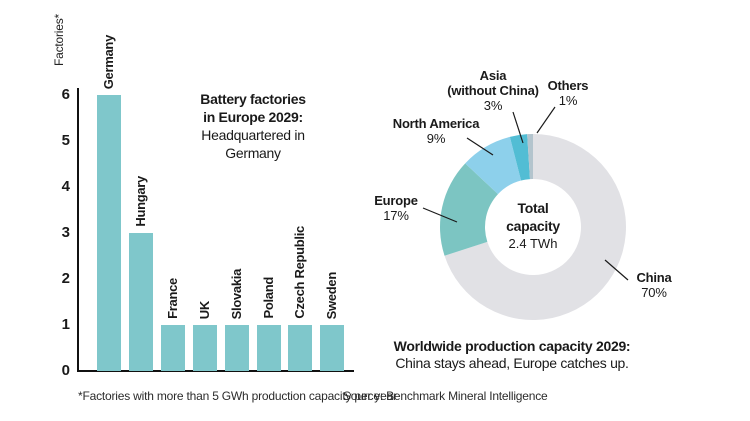 This screenshot has width=750, height=421. Describe the element at coordinates (480, 146) in the screenshot. I see `north-america-leader-line` at that location.